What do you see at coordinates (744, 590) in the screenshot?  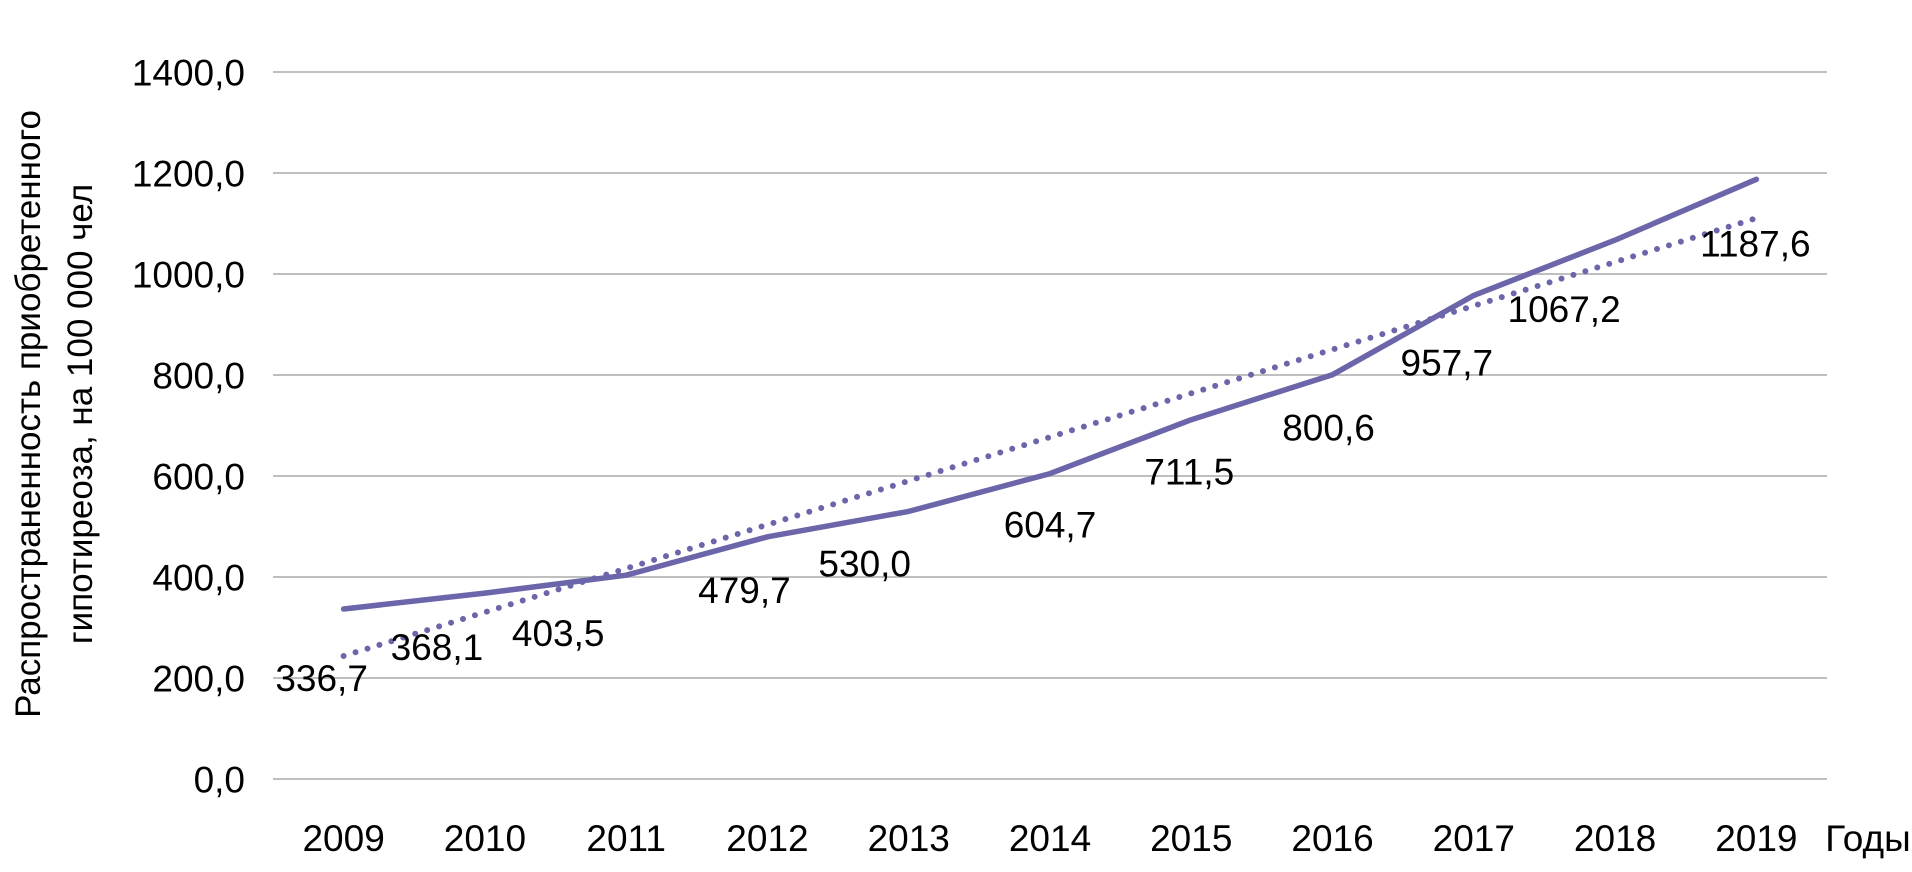 I see `data-label: 479,7` at bounding box center [744, 590].